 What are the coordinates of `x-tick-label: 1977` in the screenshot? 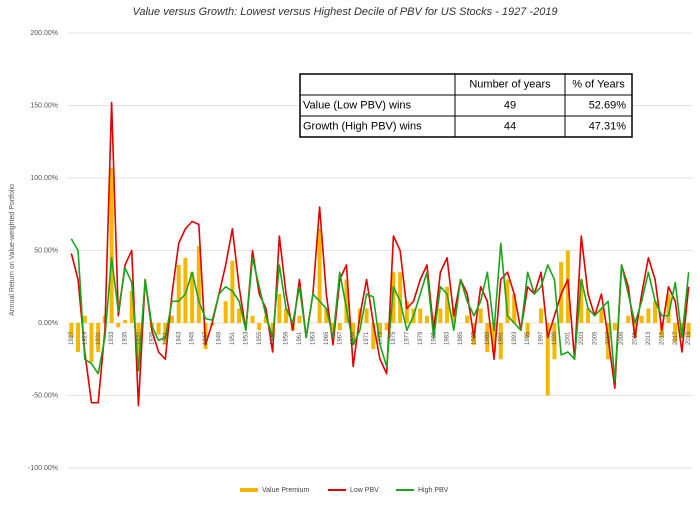 It's located at (407, 338).